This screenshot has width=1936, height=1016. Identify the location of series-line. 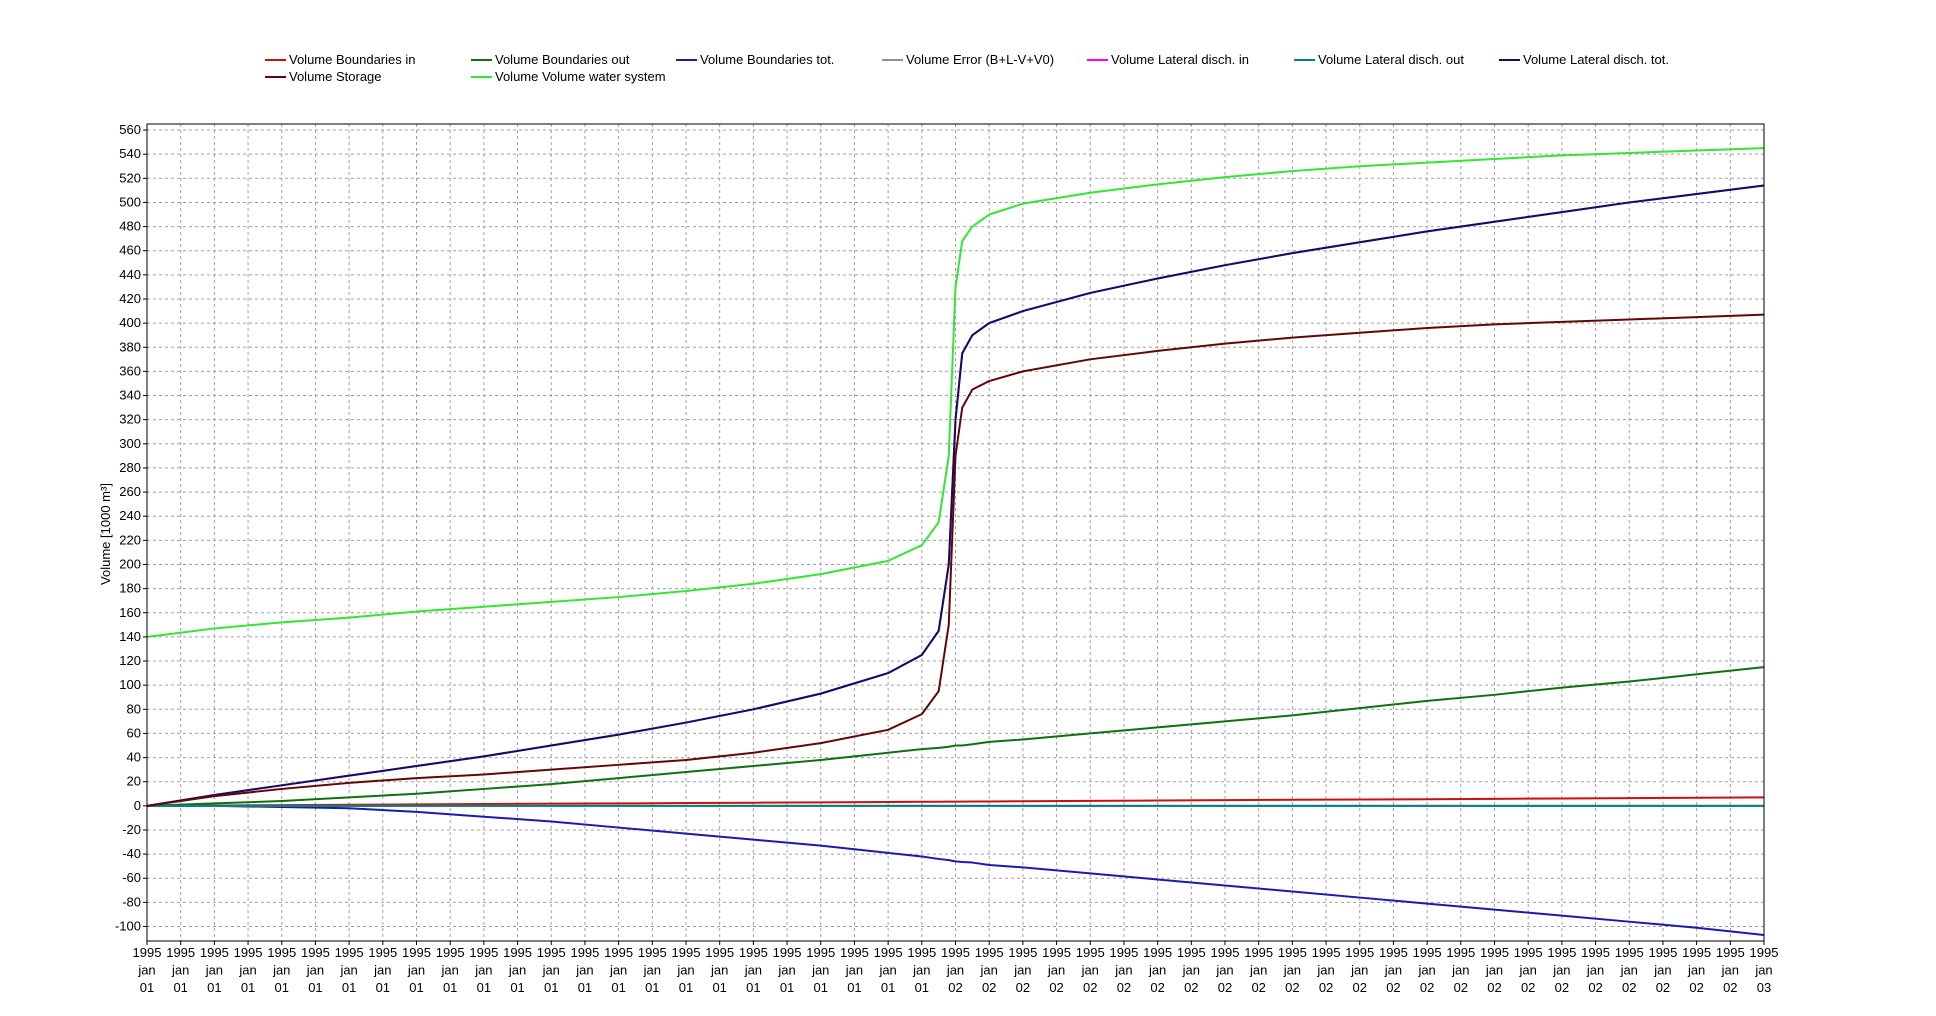
(955, 801).